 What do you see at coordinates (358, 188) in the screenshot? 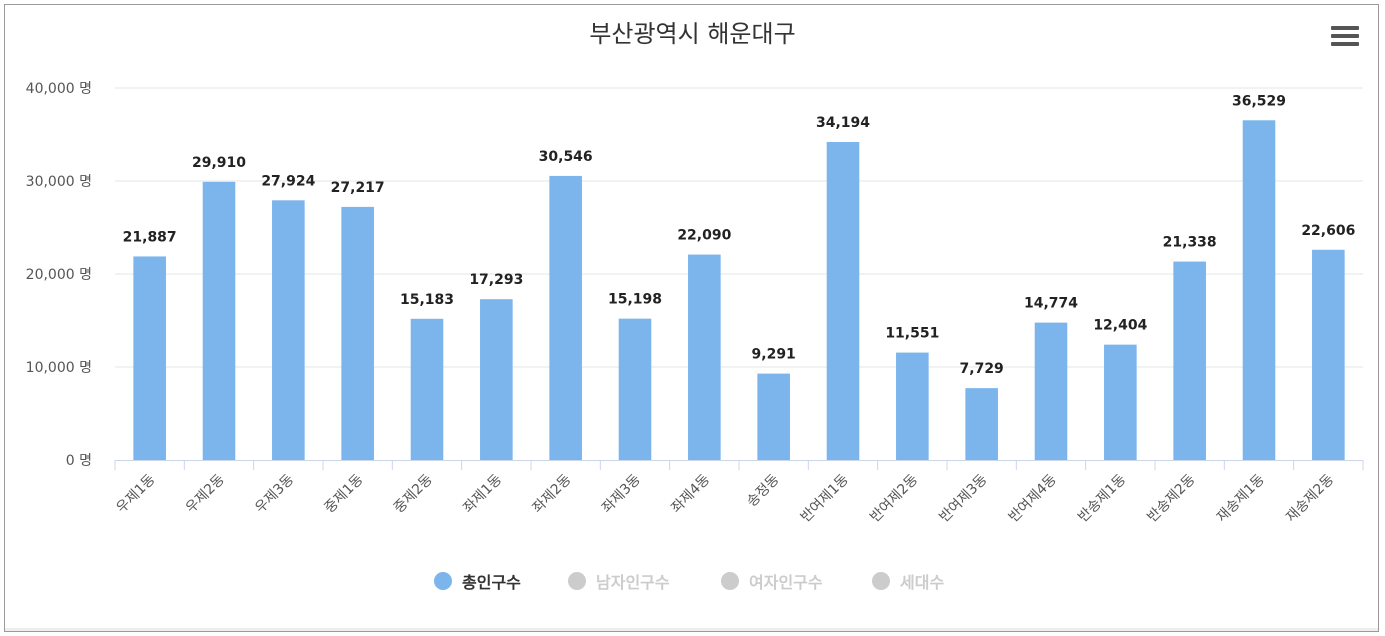
I see `data-label: 27,217` at bounding box center [358, 188].